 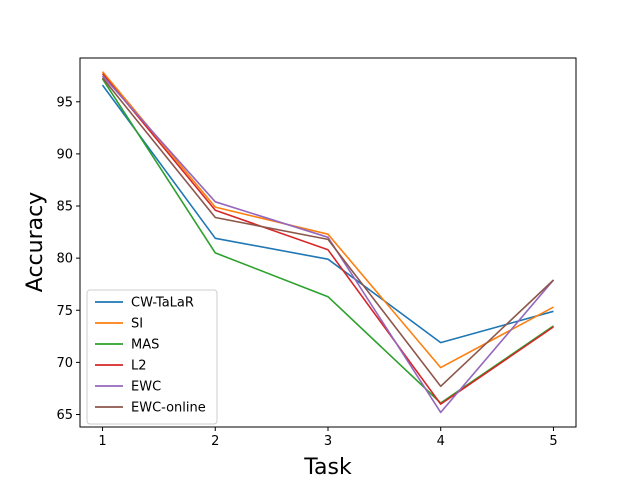 I want to click on y-axis-title: Accuracy, so click(x=35, y=242).